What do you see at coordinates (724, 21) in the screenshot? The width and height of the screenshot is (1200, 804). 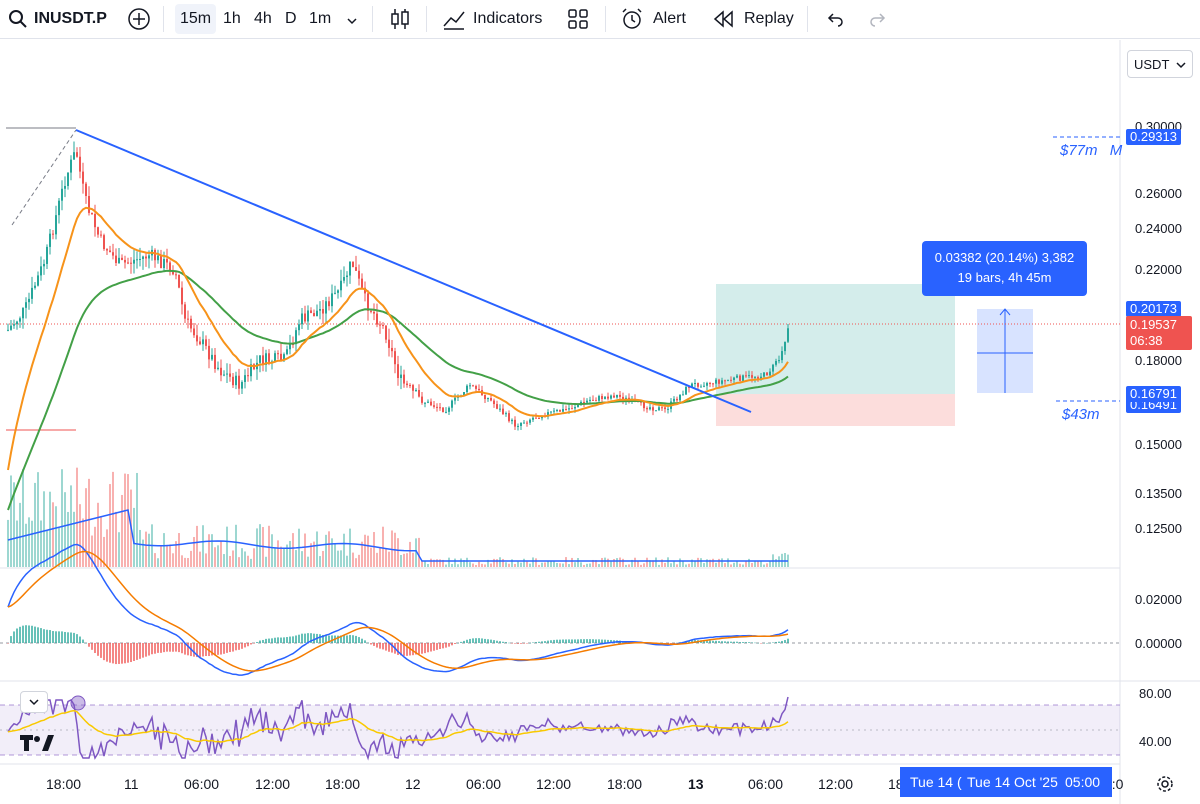 I see `replay-icon` at bounding box center [724, 21].